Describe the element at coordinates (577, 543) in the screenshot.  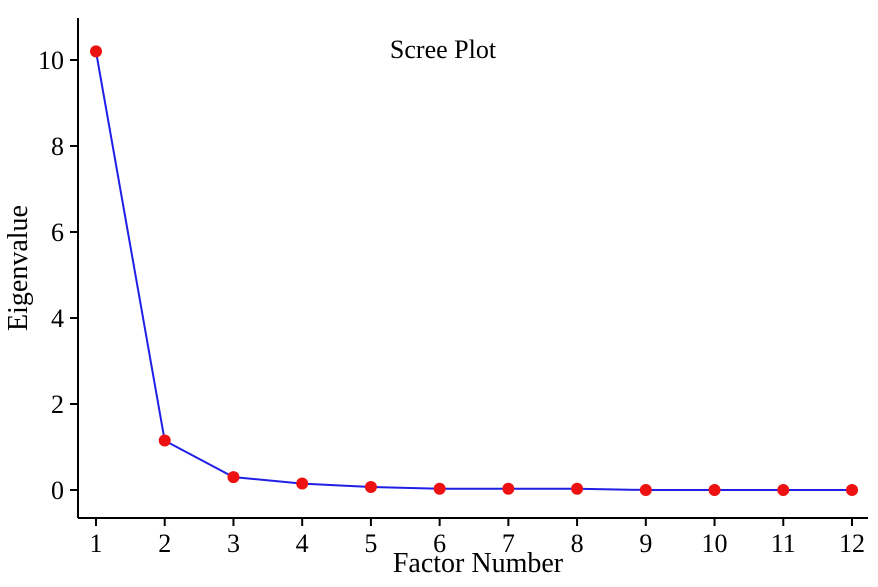
I see `x-tick-label: 8` at that location.